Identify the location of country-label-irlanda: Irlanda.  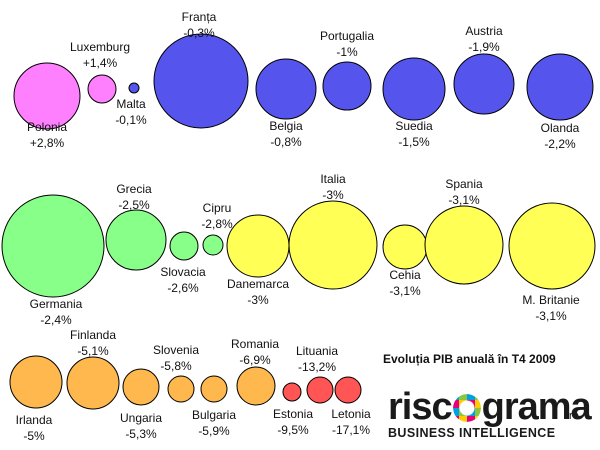
(34, 420).